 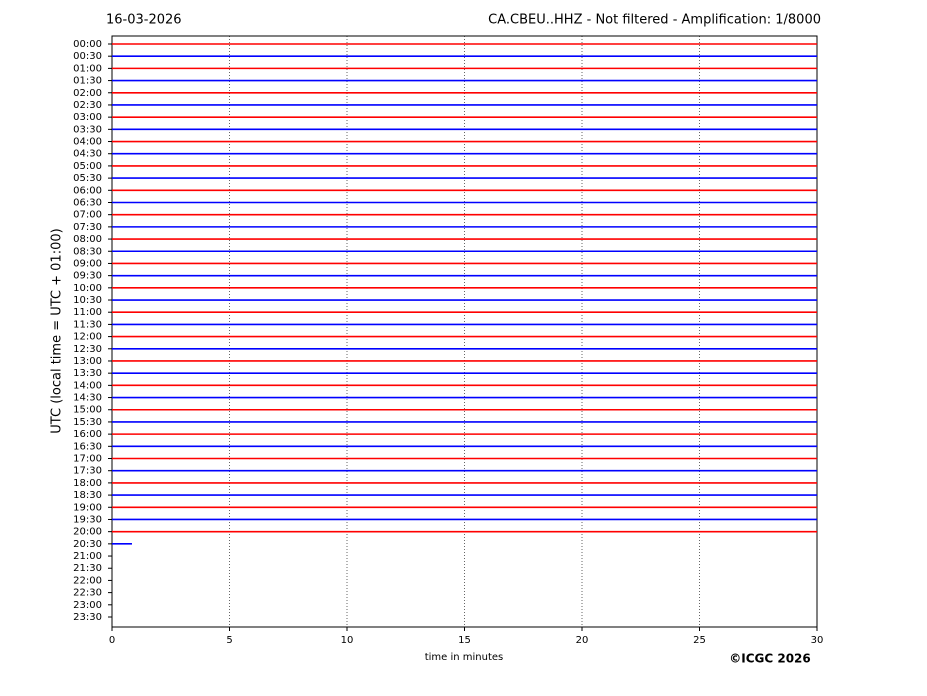 I want to click on y-tick-label: 02:30, so click(x=87, y=105).